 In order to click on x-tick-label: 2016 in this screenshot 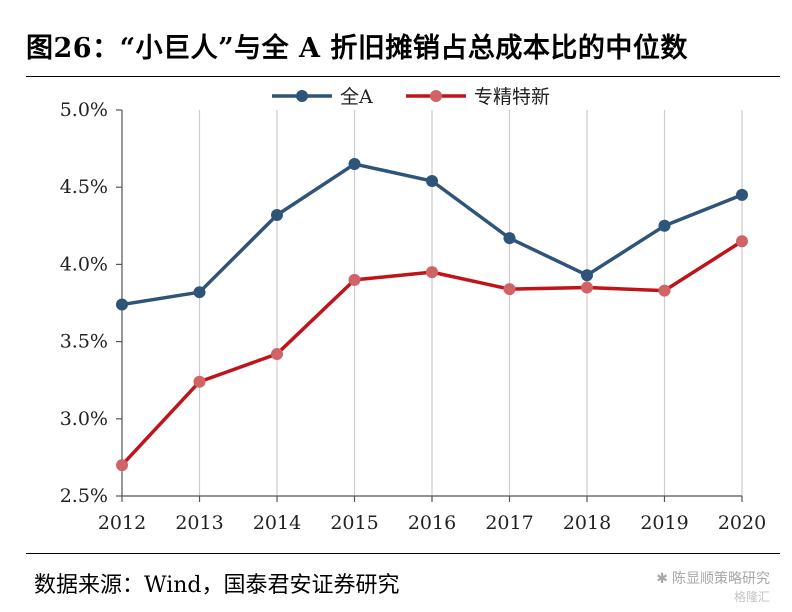, I will do `click(432, 523)`.